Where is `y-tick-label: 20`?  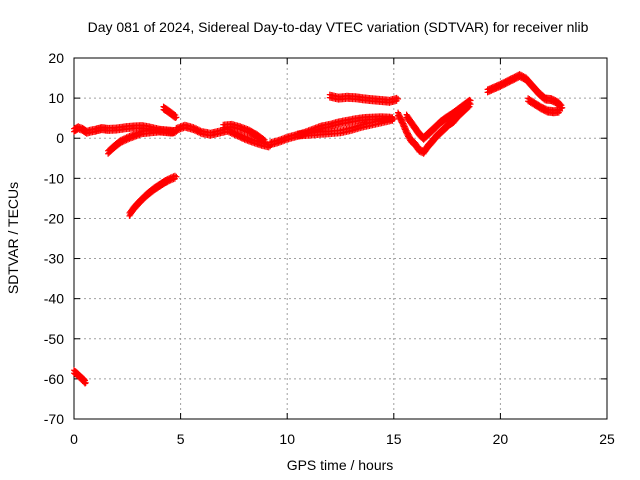
y-tick-label: 20 is located at coordinates (56, 58).